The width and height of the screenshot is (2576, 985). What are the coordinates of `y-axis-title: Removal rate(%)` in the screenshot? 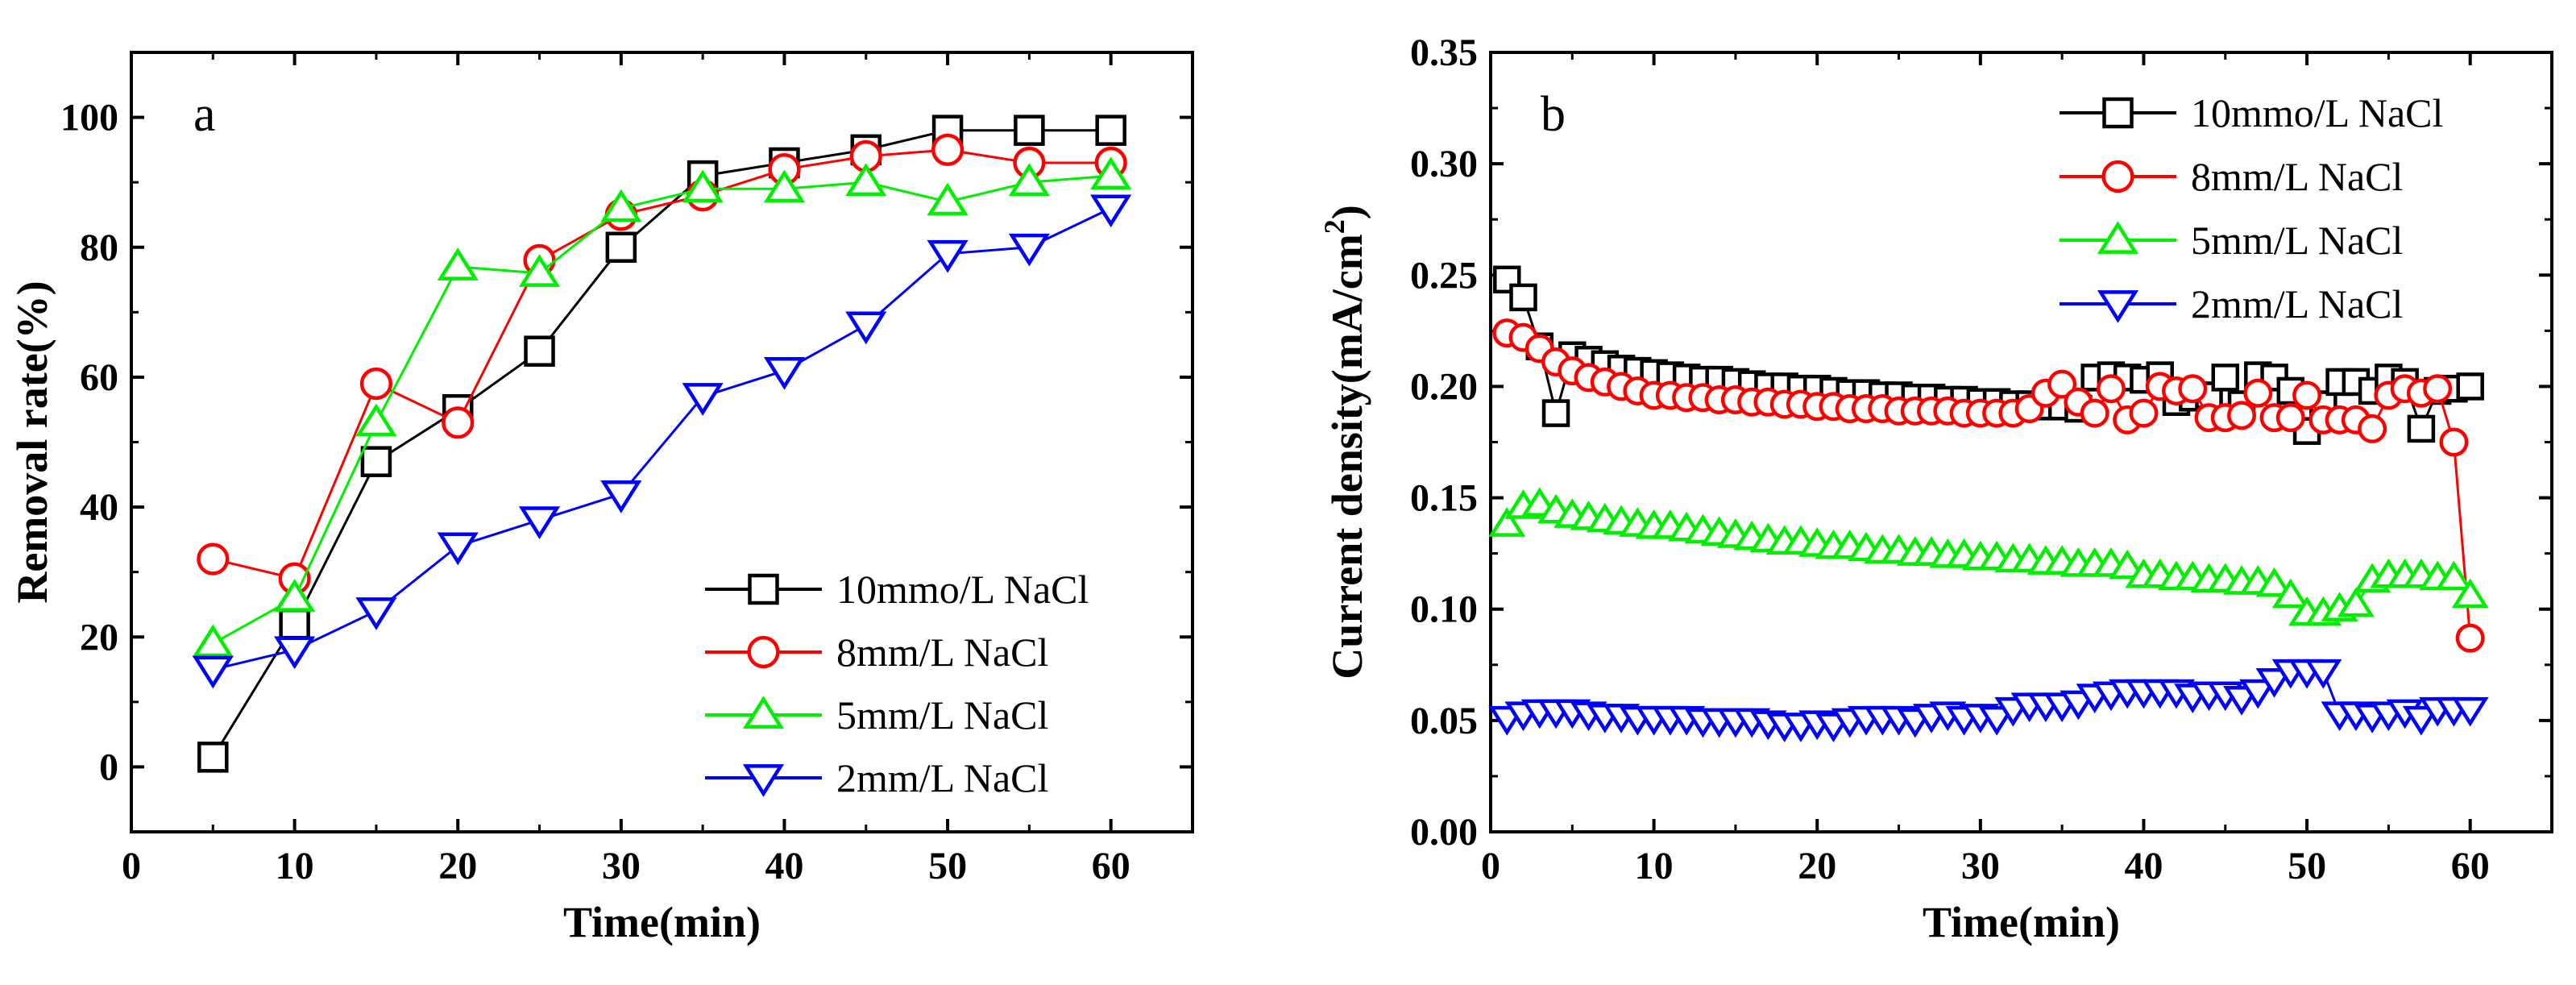 It's located at (32, 442).